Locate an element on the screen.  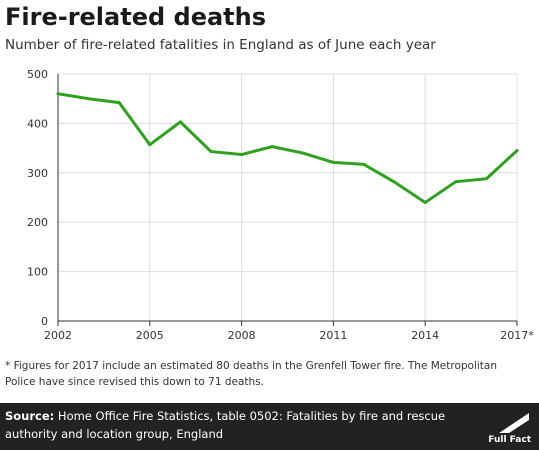
x-tick-label: 2014 is located at coordinates (425, 335).